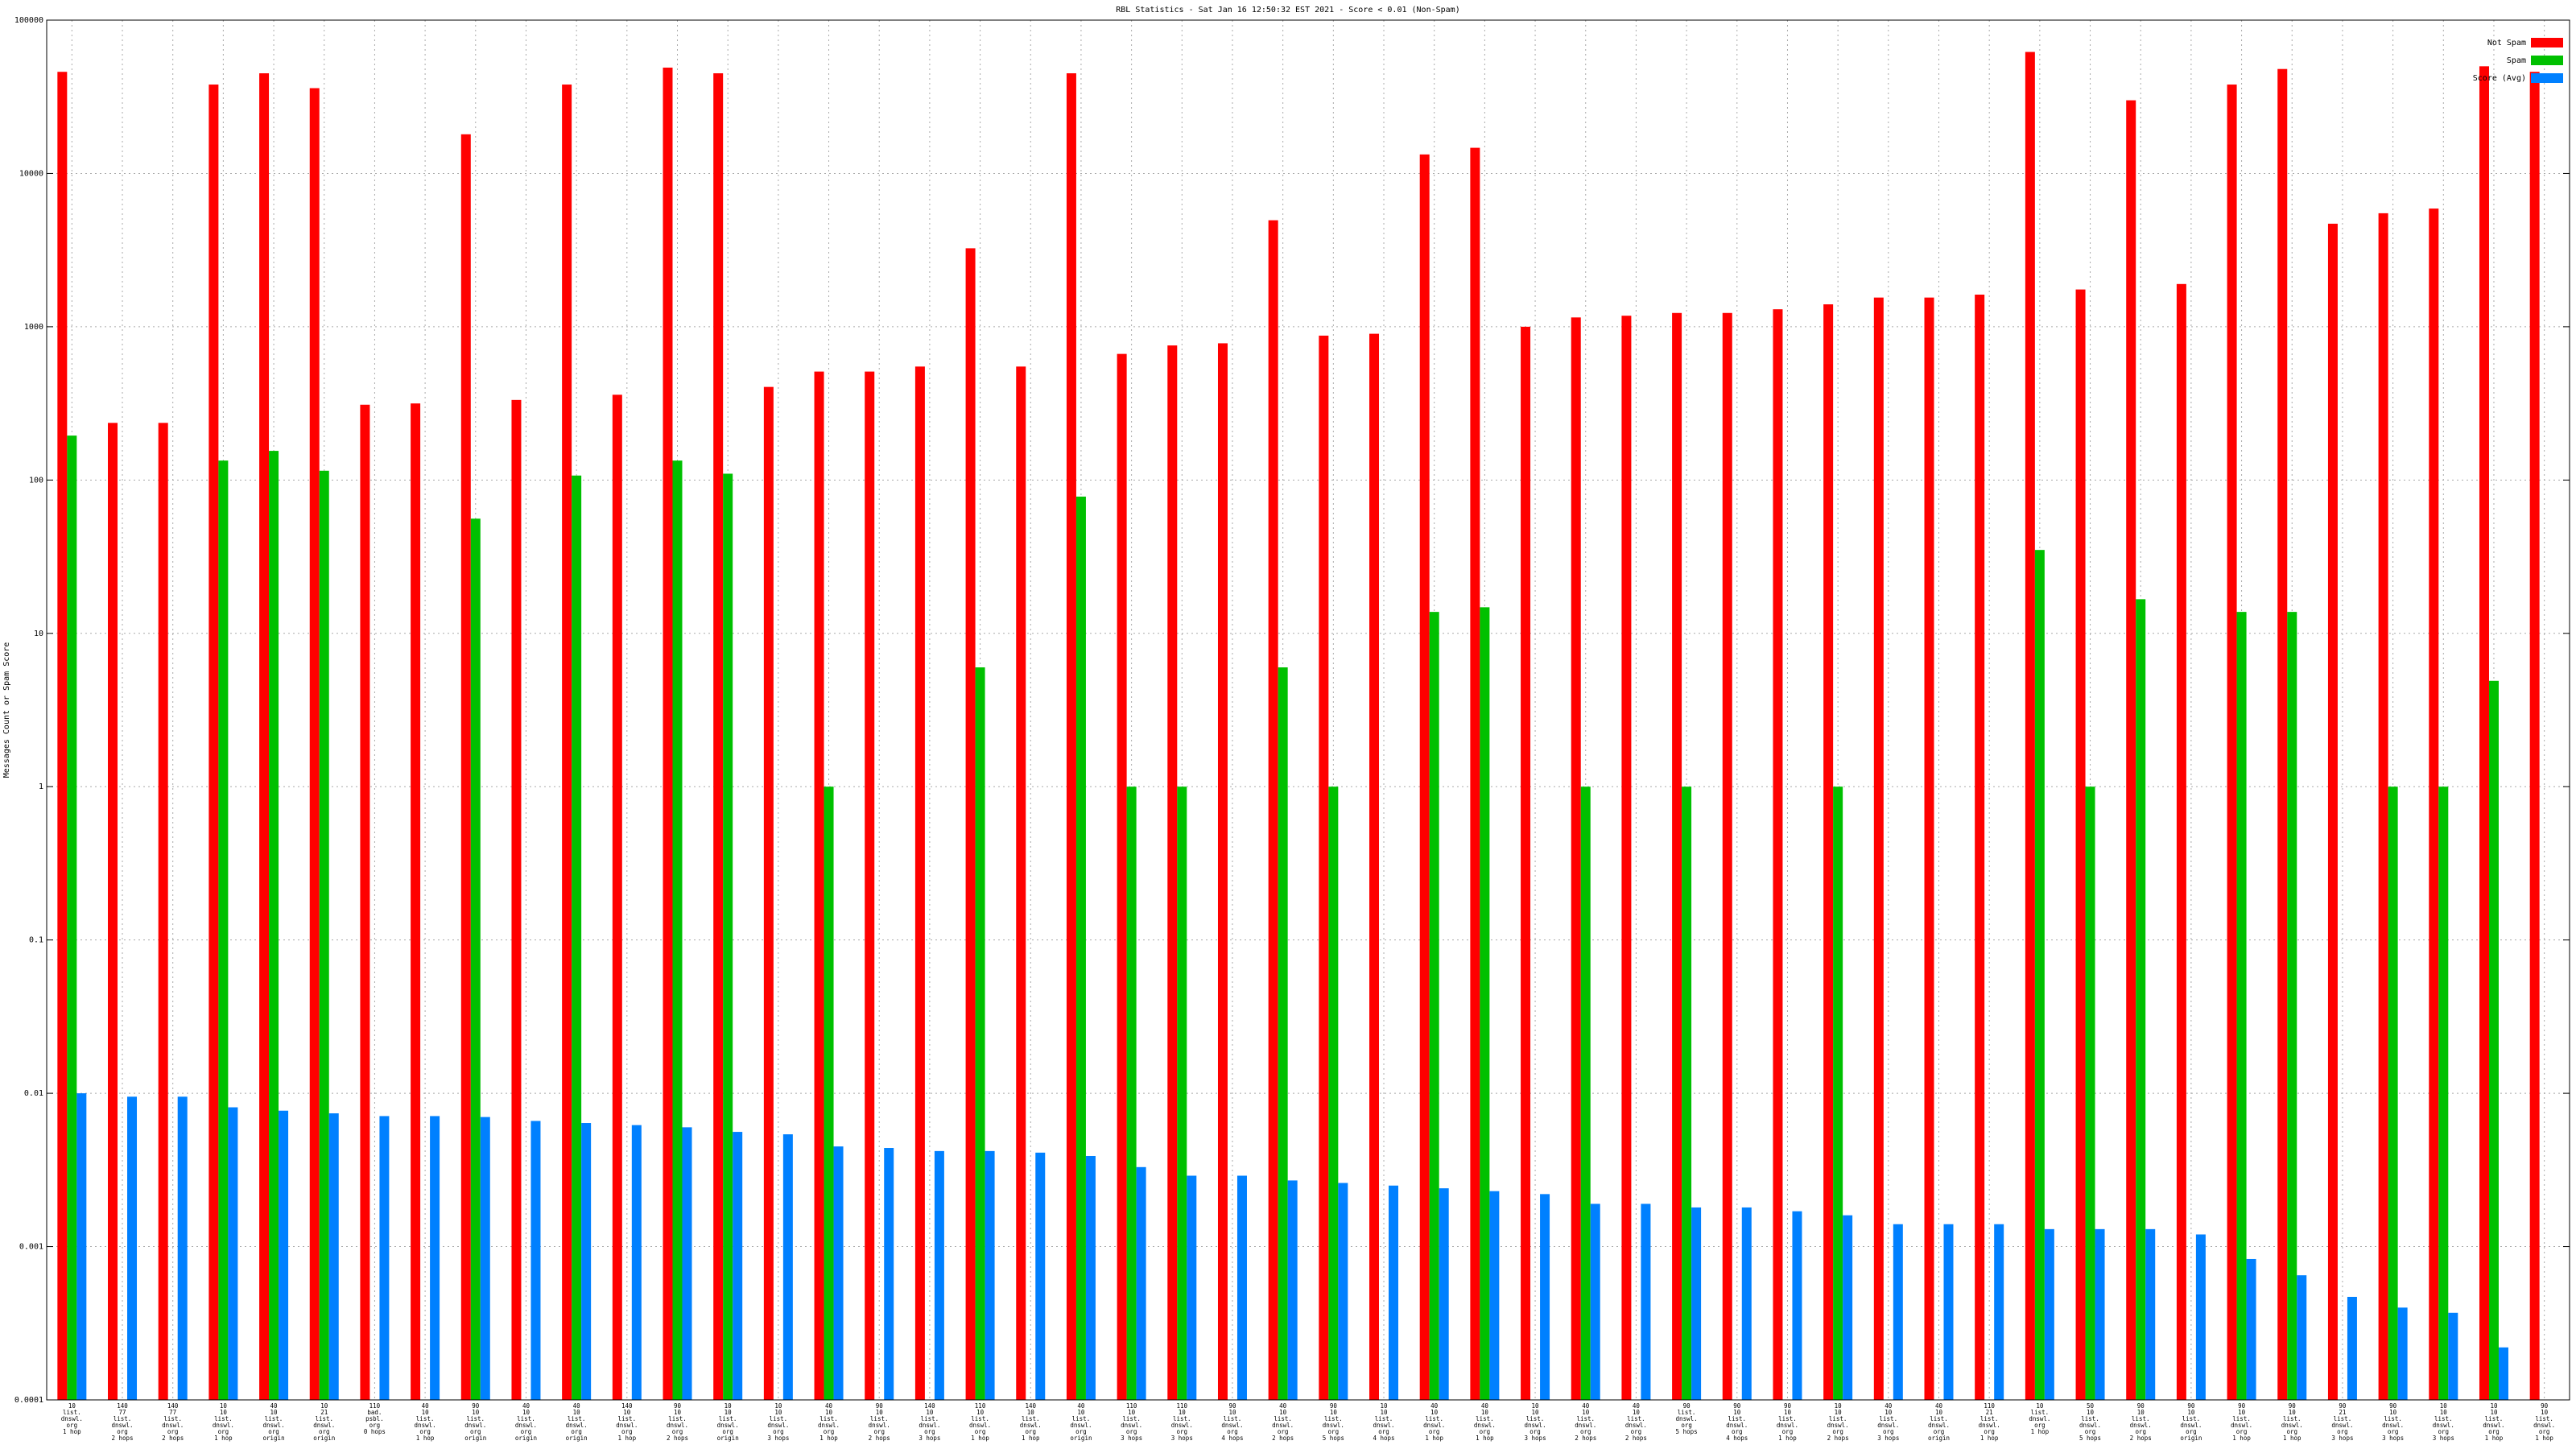 This screenshot has height=1449, width=2576. Describe the element at coordinates (1635, 1422) in the screenshot. I see `x-tick-label: 40 10 list. dnswl. org 2 hops` at that location.